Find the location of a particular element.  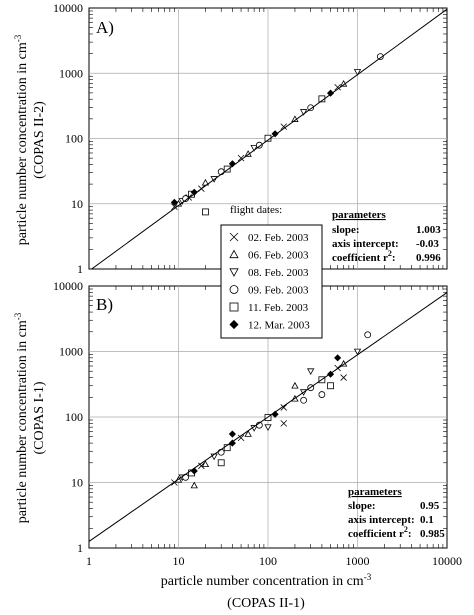

legend-title: flight dates: is located at coordinates (256, 210).